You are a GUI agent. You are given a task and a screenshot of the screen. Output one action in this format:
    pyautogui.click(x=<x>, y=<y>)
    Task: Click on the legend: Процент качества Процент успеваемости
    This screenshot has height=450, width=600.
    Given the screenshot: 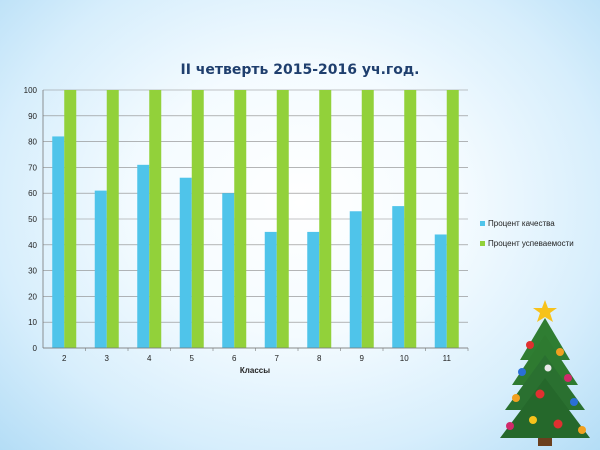 What is the action you would take?
    pyautogui.click(x=527, y=233)
    